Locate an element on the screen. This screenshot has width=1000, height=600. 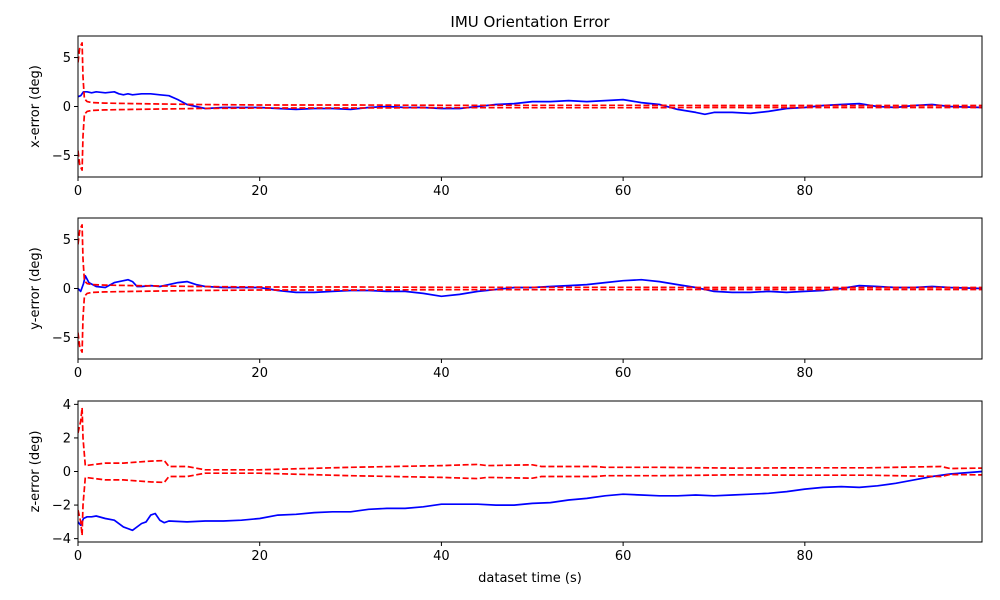
subplot-3-y-tick-label: −2 is located at coordinates (61, 506).